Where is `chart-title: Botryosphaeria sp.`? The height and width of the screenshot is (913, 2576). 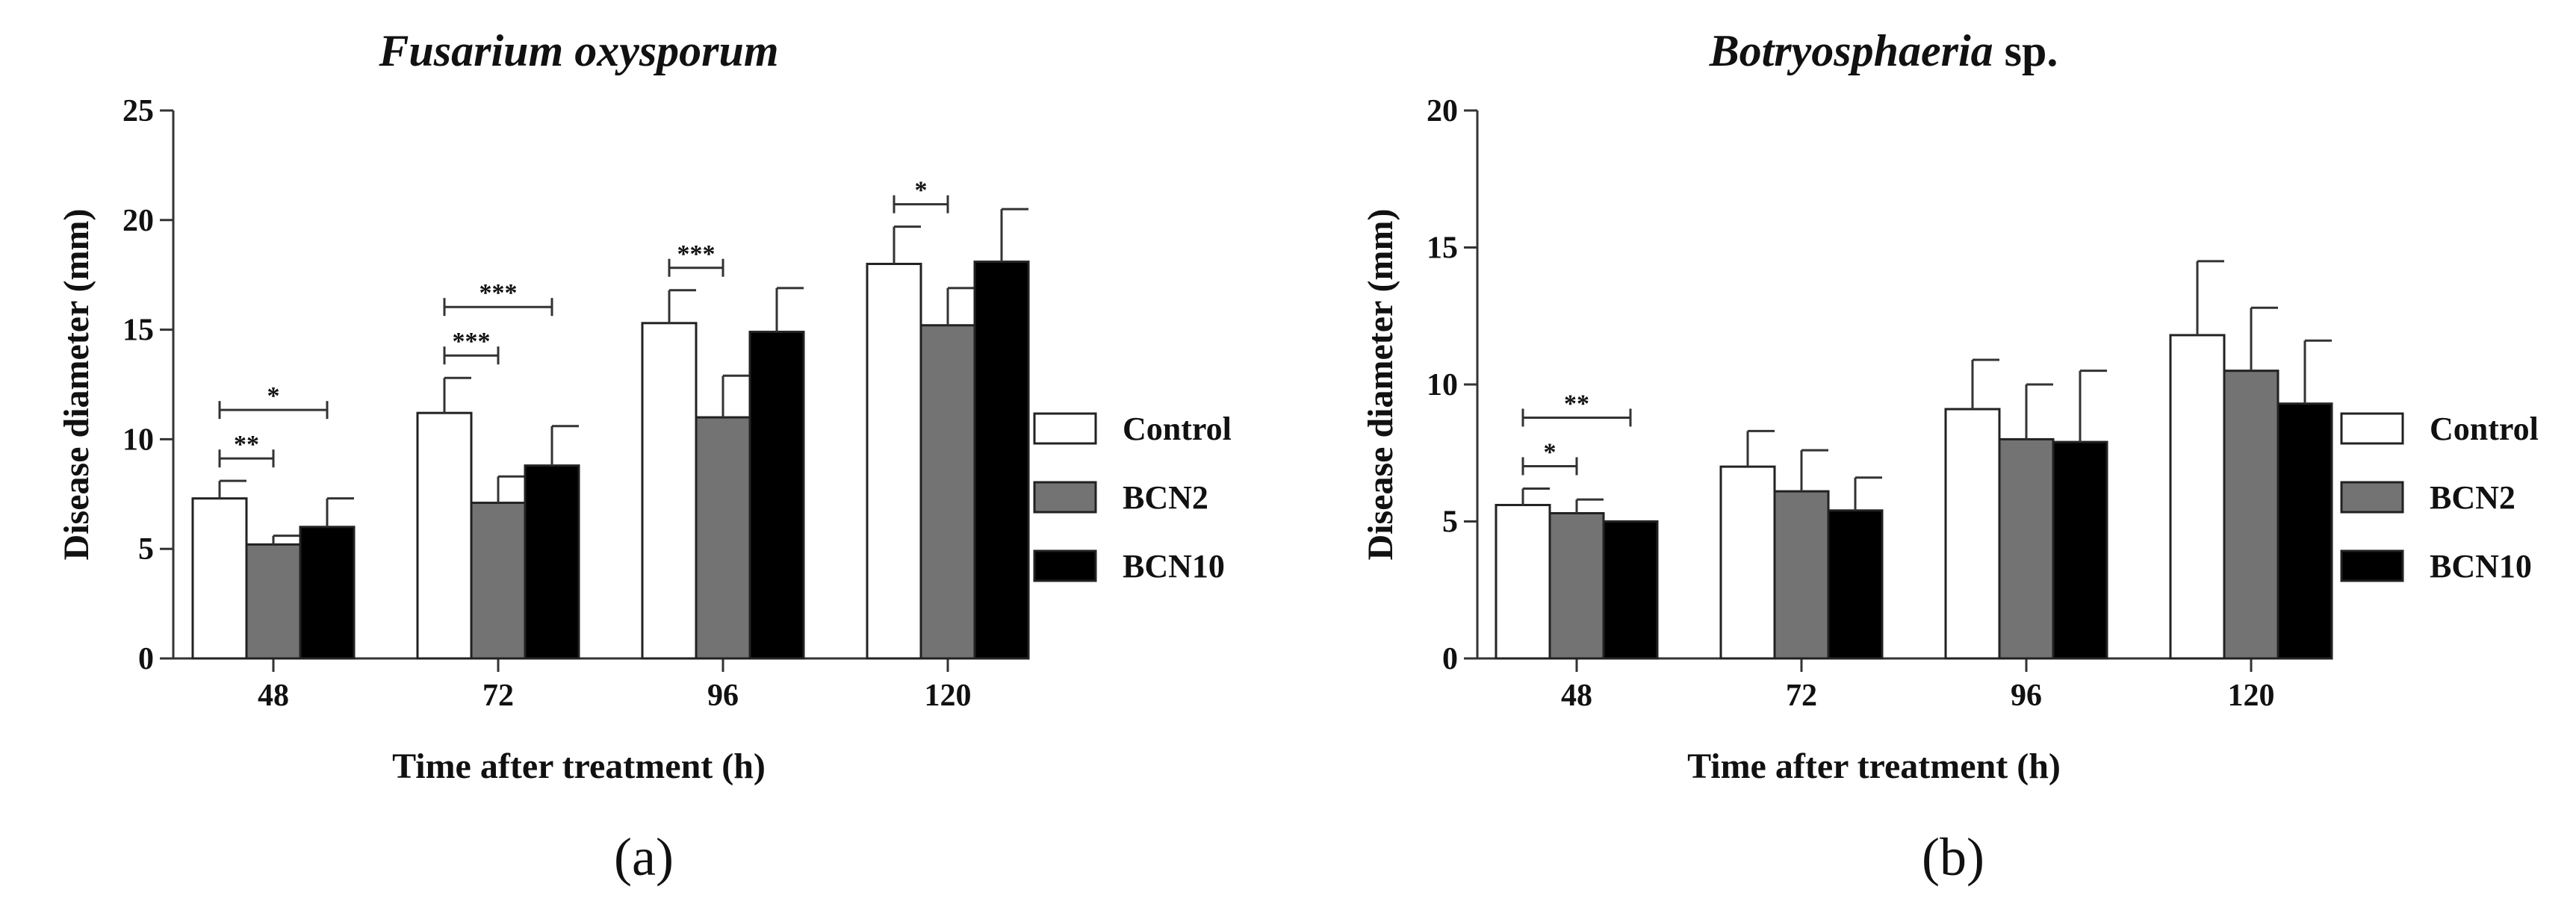 chart-title: Botryosphaeria sp. is located at coordinates (1883, 50).